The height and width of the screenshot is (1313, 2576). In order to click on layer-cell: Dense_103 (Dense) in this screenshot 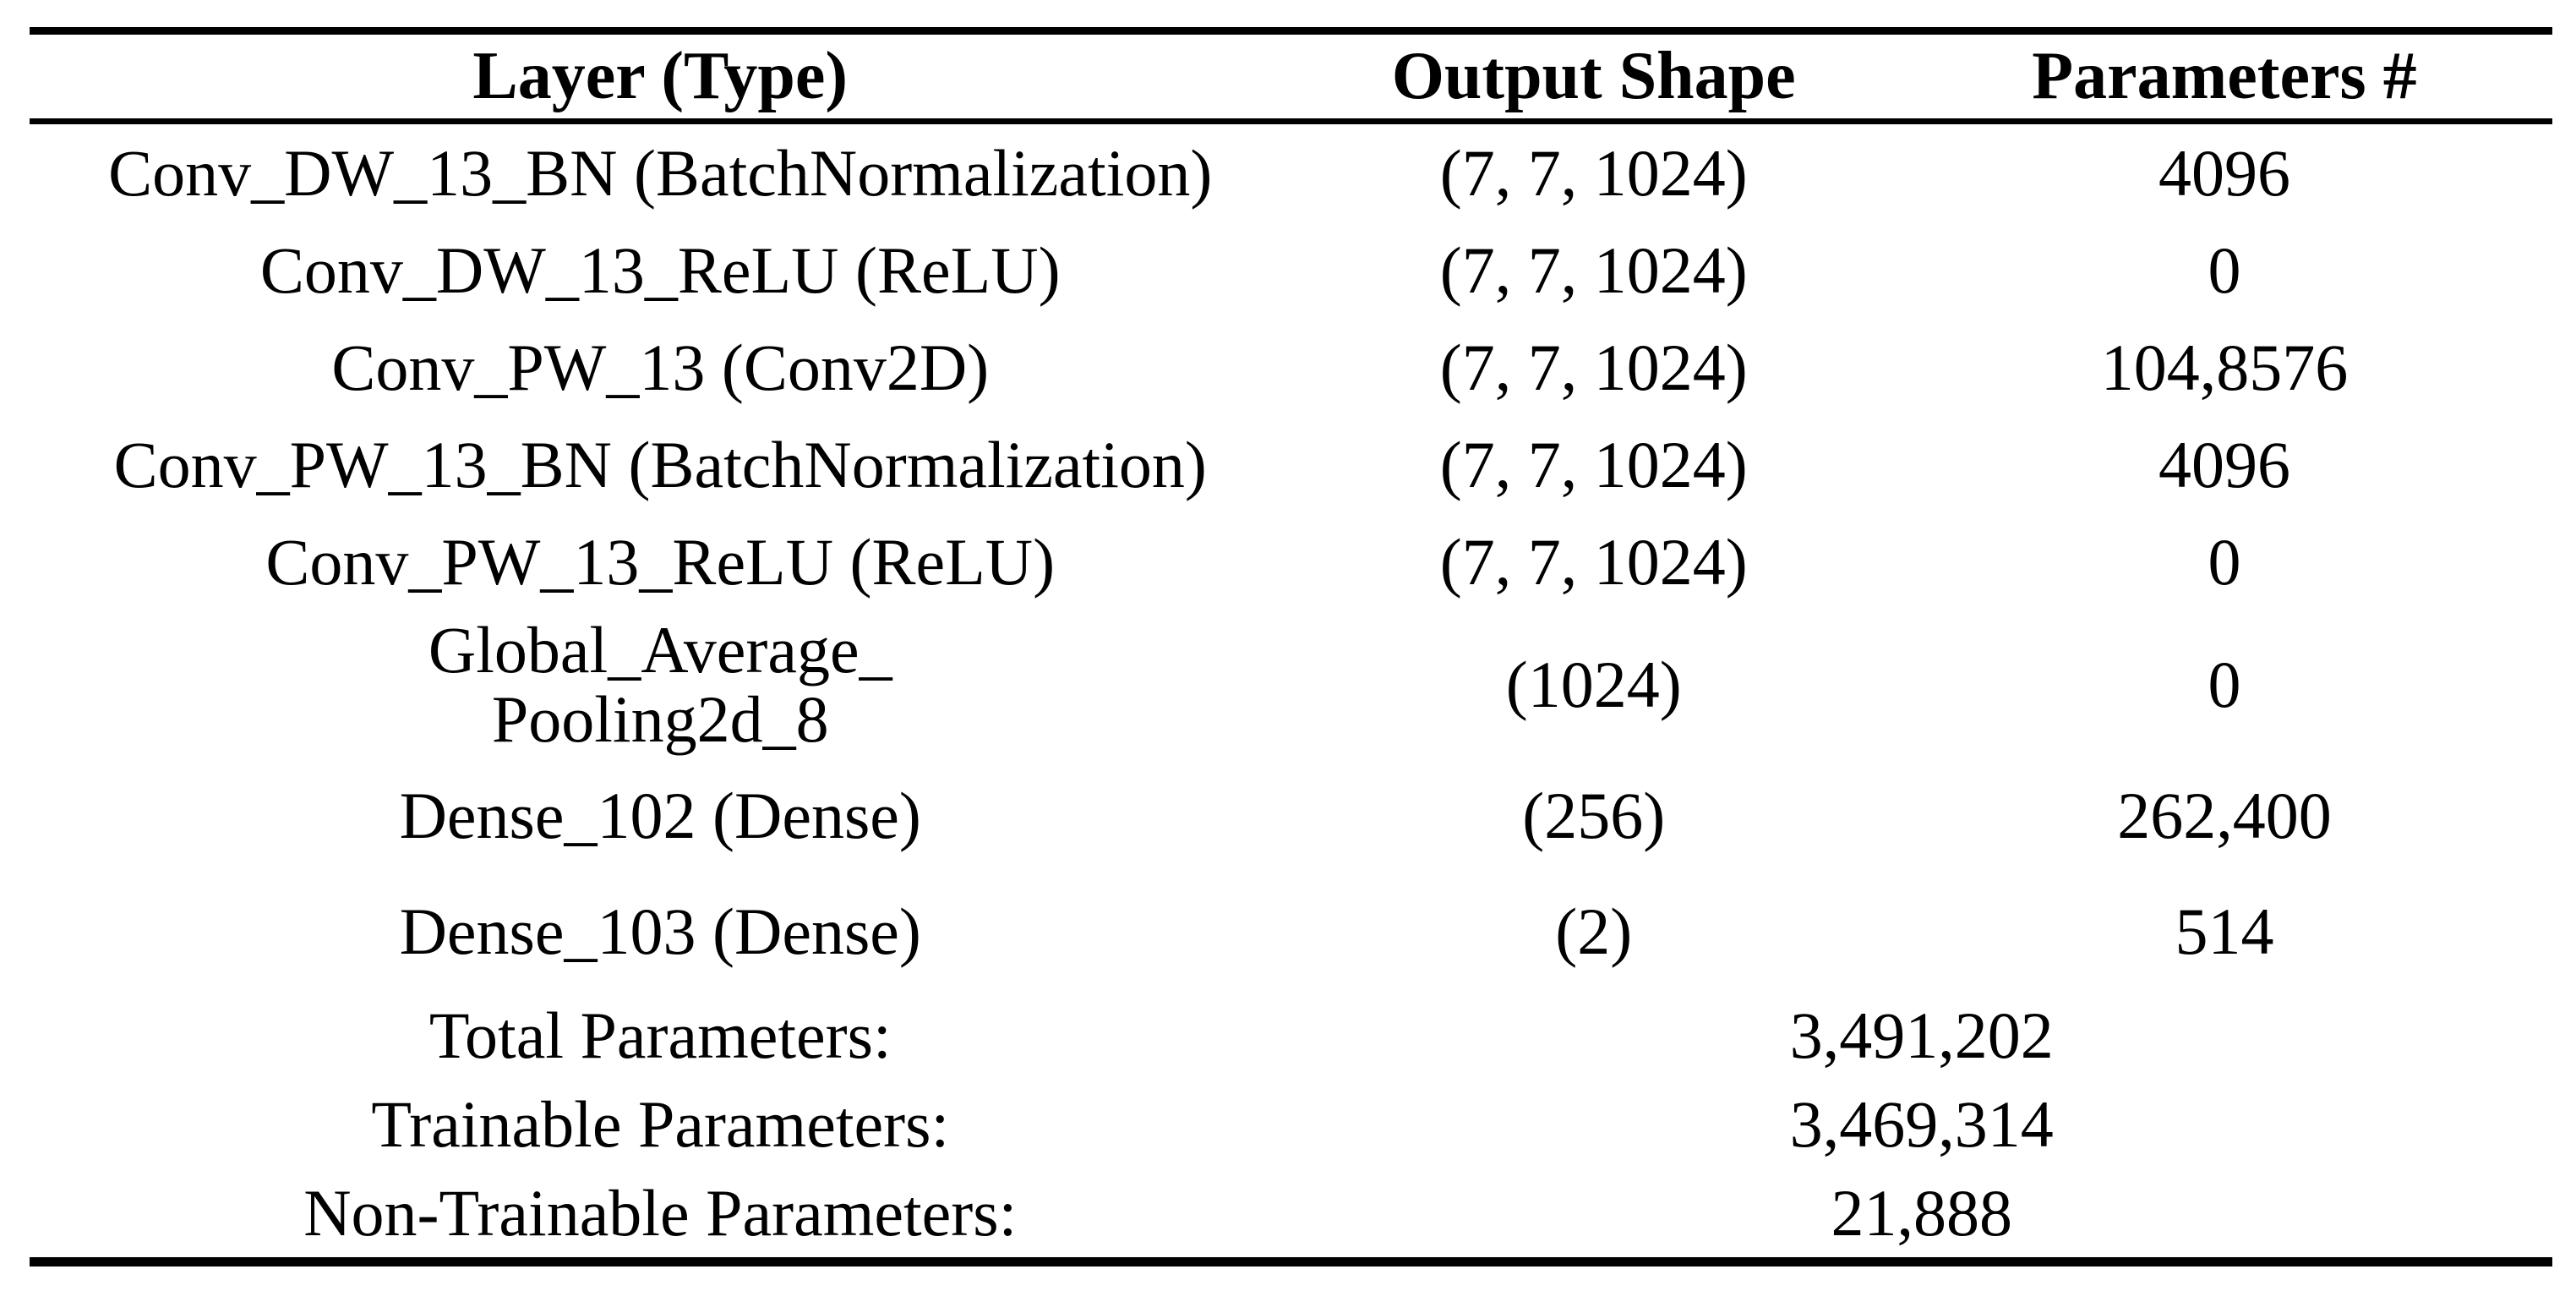, I will do `click(660, 931)`.